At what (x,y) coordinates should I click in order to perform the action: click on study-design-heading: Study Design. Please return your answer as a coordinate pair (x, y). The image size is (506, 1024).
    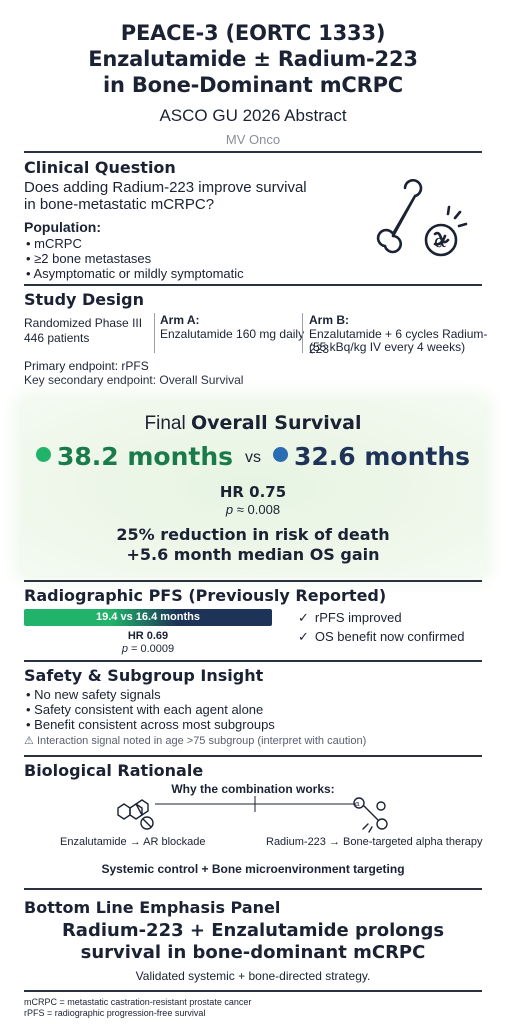
    Looking at the image, I should click on (84, 299).